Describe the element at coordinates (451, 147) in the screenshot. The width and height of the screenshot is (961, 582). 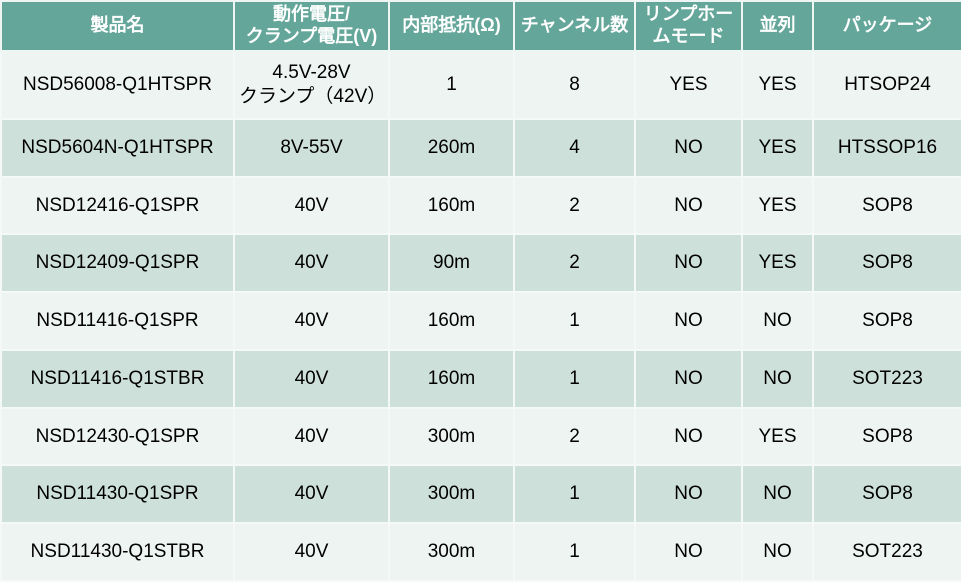
I see `cell-resistance: 260m` at that location.